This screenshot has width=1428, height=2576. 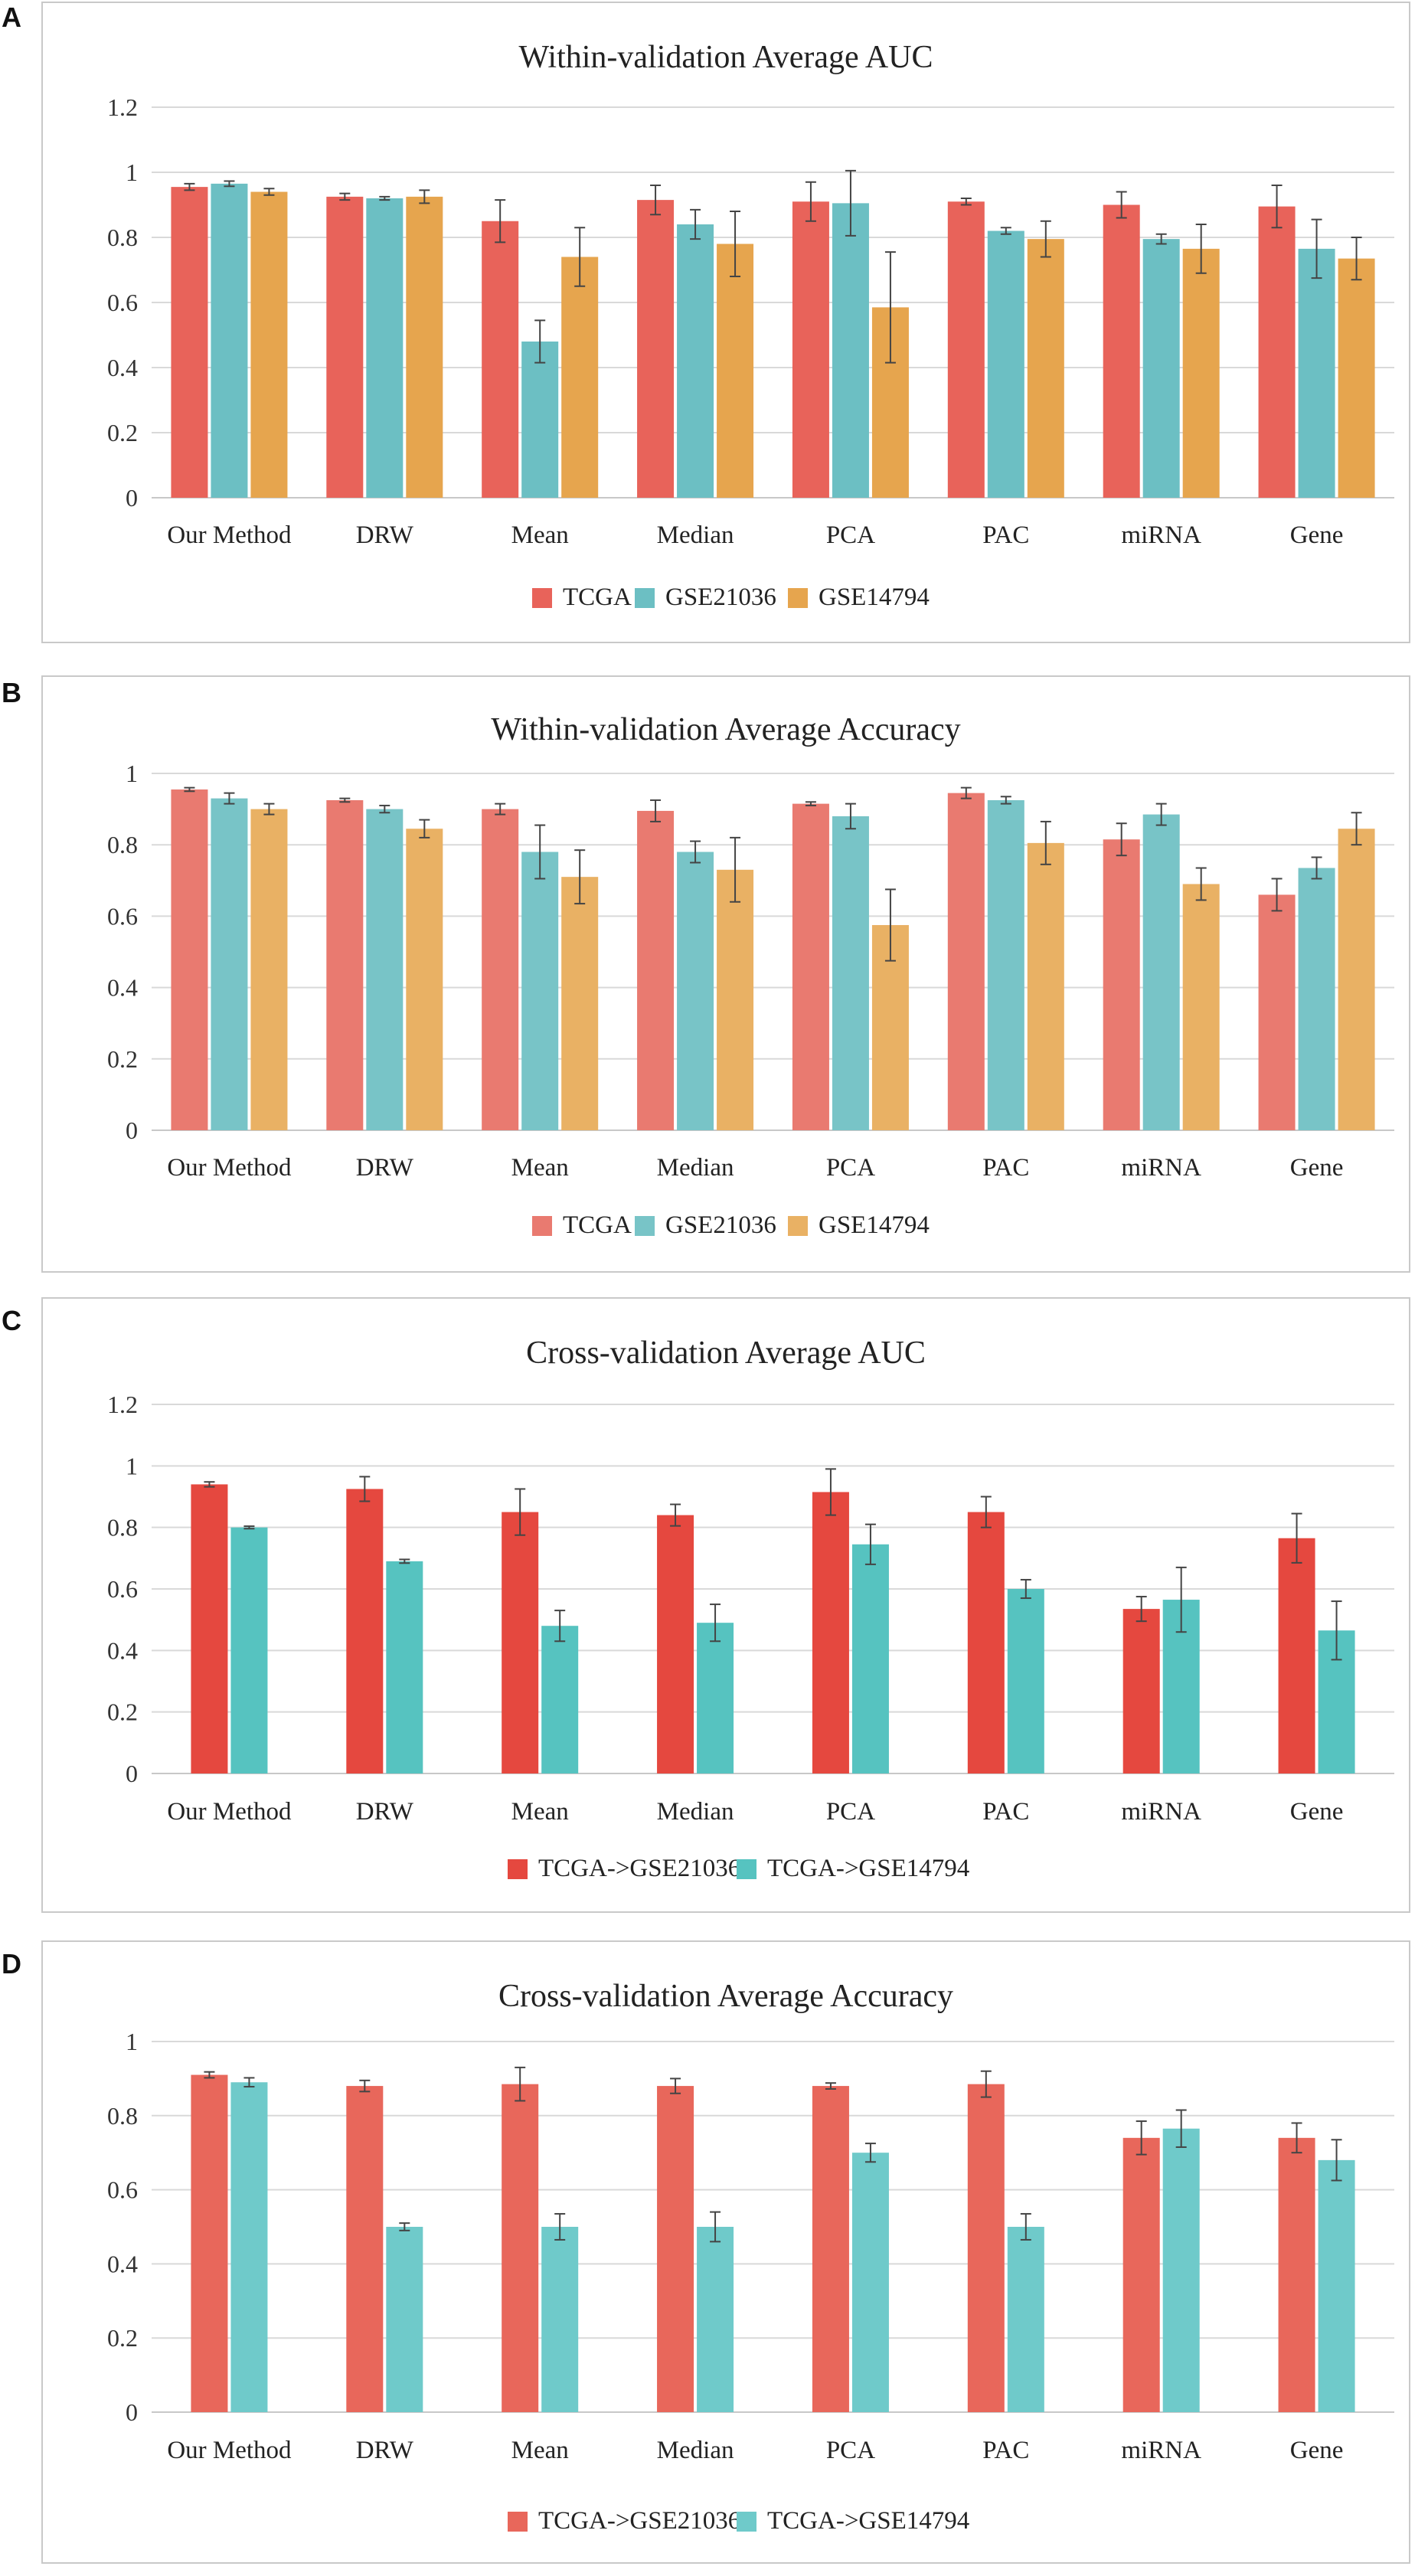 What do you see at coordinates (123, 2338) in the screenshot?
I see `chart-d-ytick-label: 0.2` at bounding box center [123, 2338].